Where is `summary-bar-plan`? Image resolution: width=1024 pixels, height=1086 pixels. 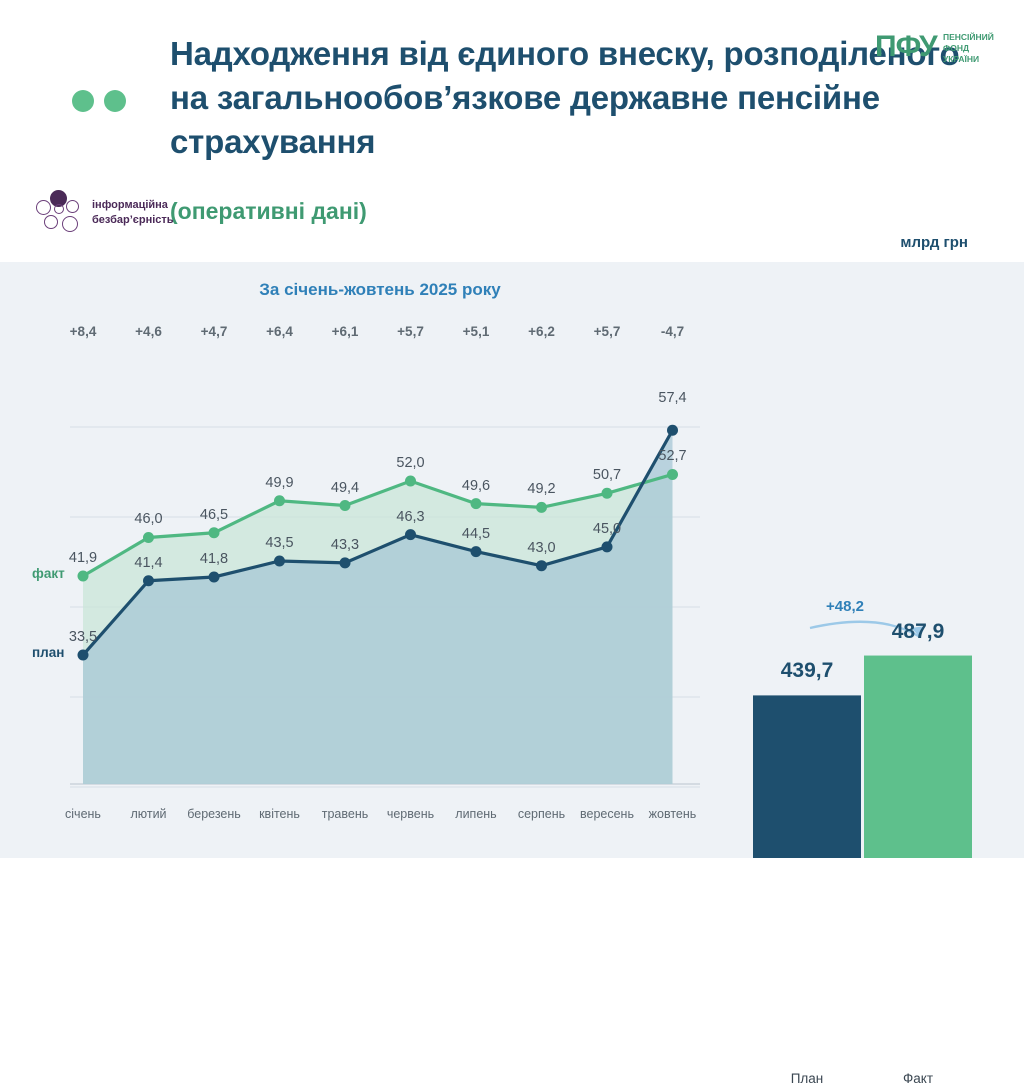
summary-bar-plan is located at coordinates (807, 776).